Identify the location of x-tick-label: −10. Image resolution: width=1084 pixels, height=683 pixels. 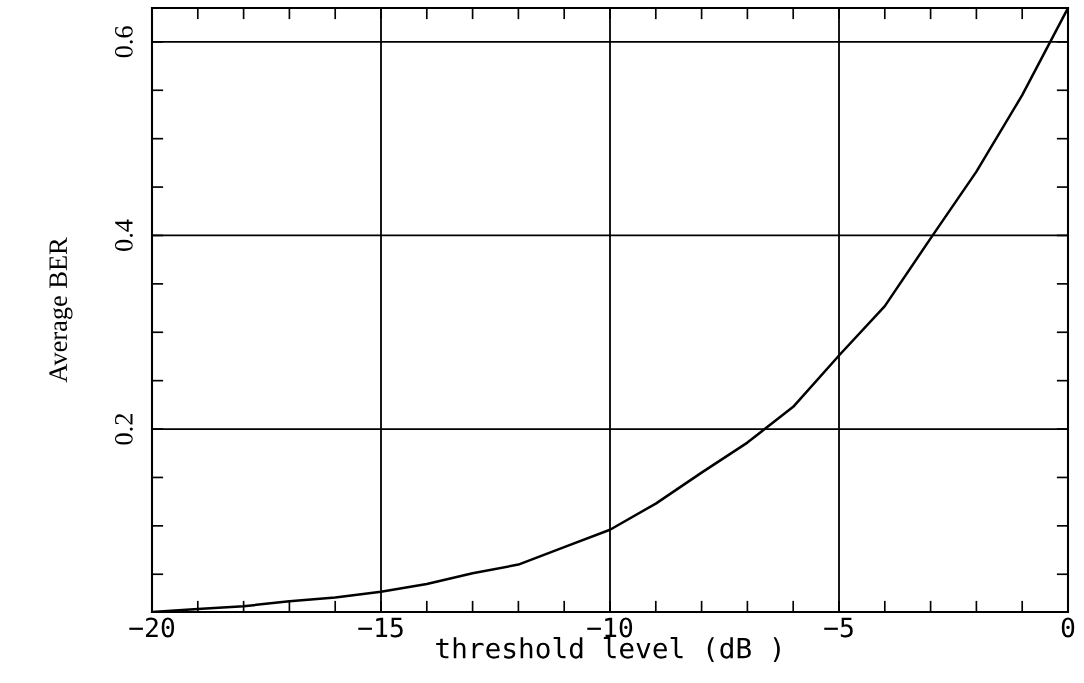
(610, 627).